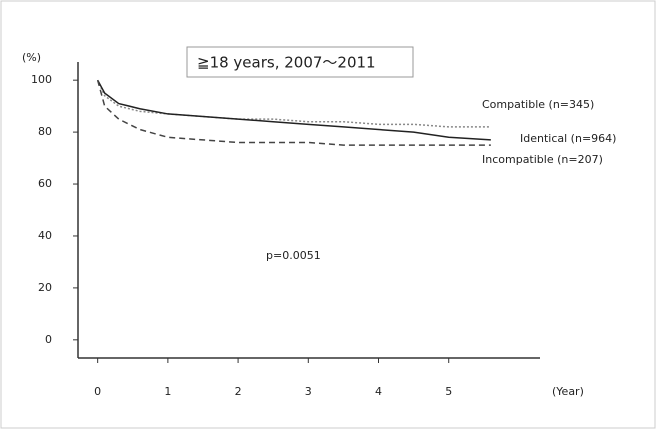 The image size is (657, 430). Describe the element at coordinates (45, 235) in the screenshot. I see `y-tick-label: 40` at that location.